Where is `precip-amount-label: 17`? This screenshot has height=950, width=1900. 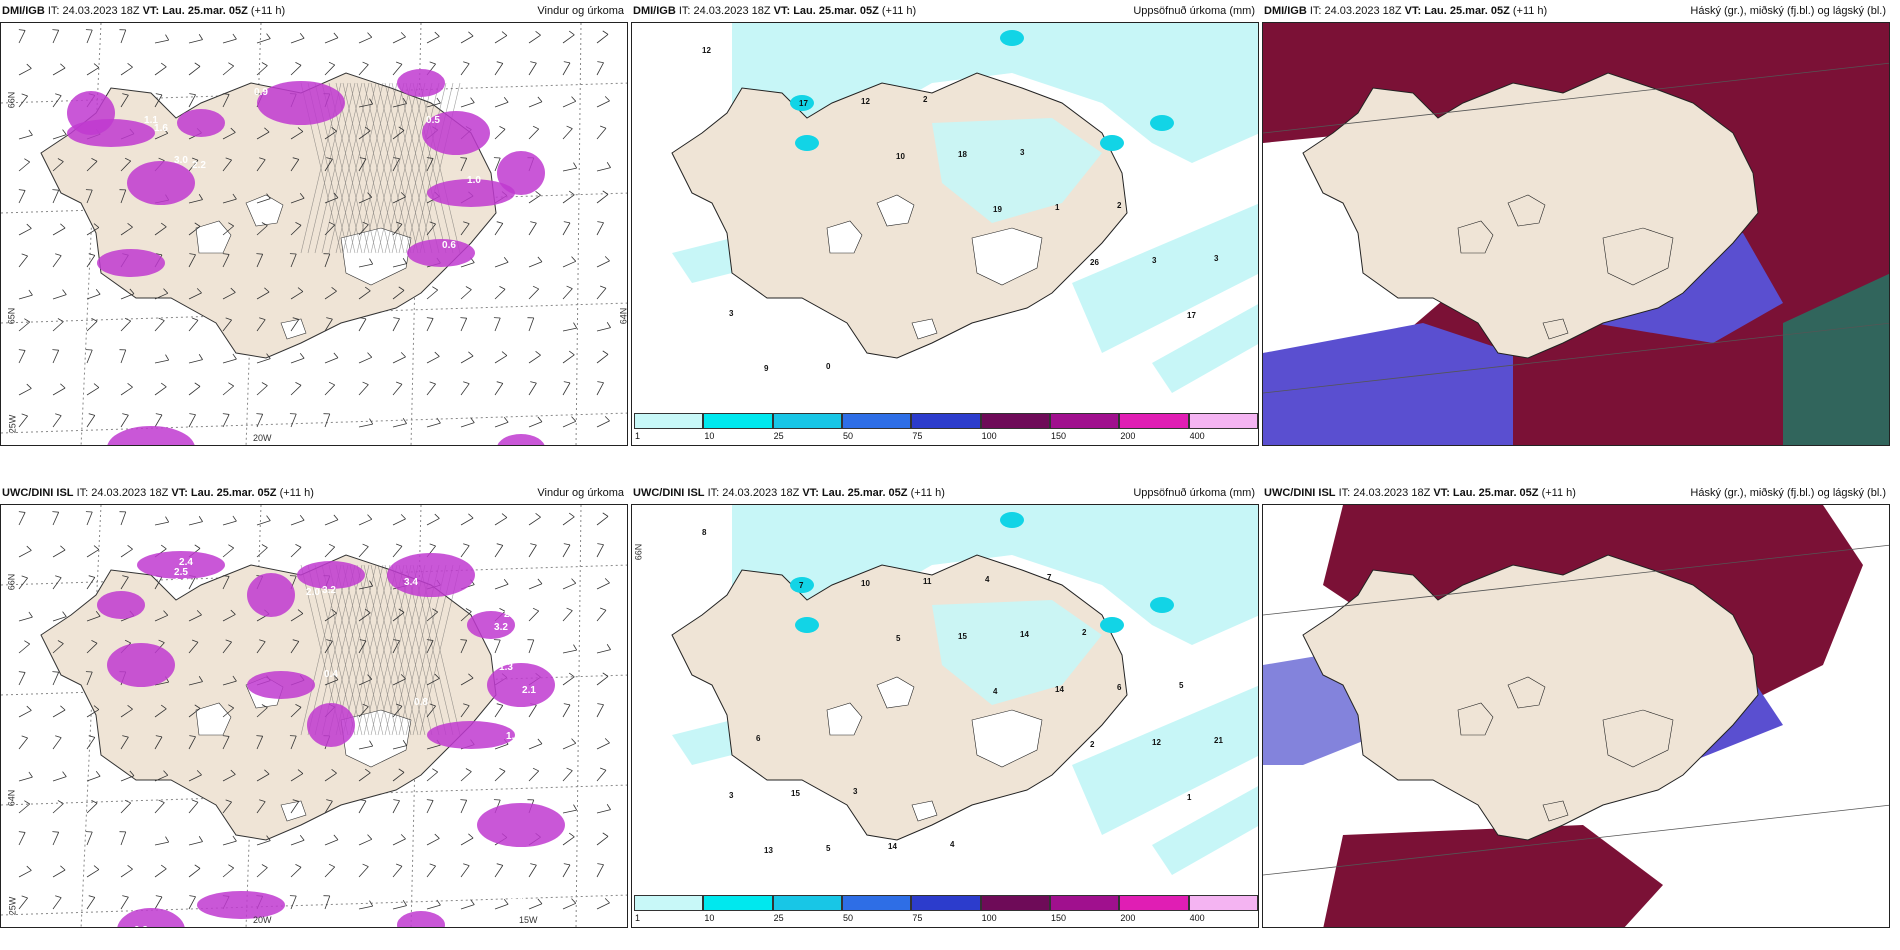 precip-amount-label: 17 is located at coordinates (803, 103).